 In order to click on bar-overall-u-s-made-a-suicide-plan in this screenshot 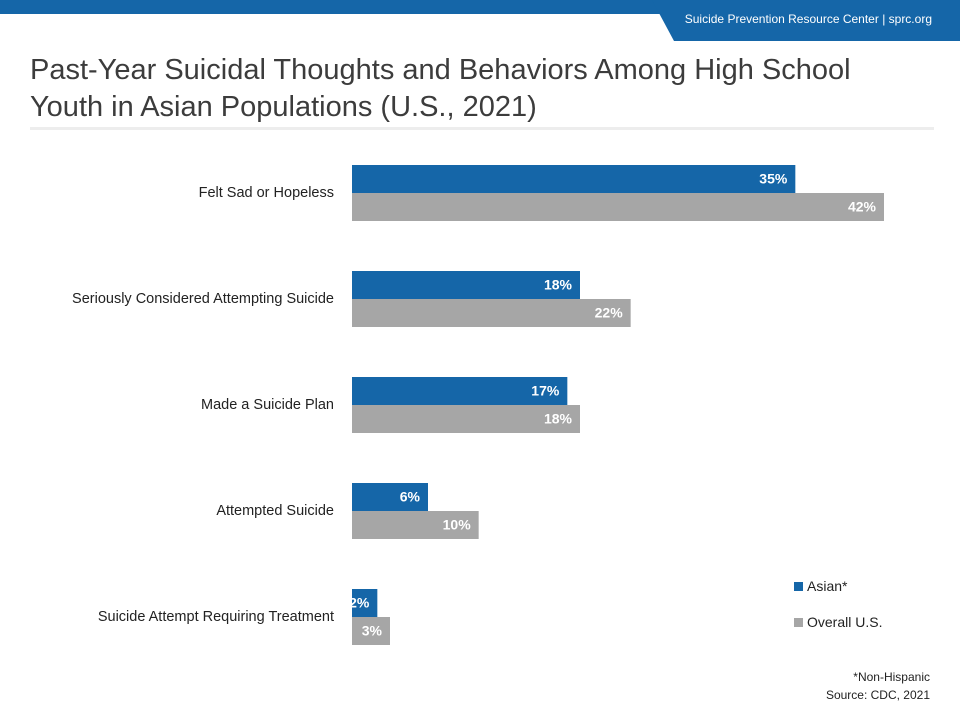, I will do `click(466, 419)`.